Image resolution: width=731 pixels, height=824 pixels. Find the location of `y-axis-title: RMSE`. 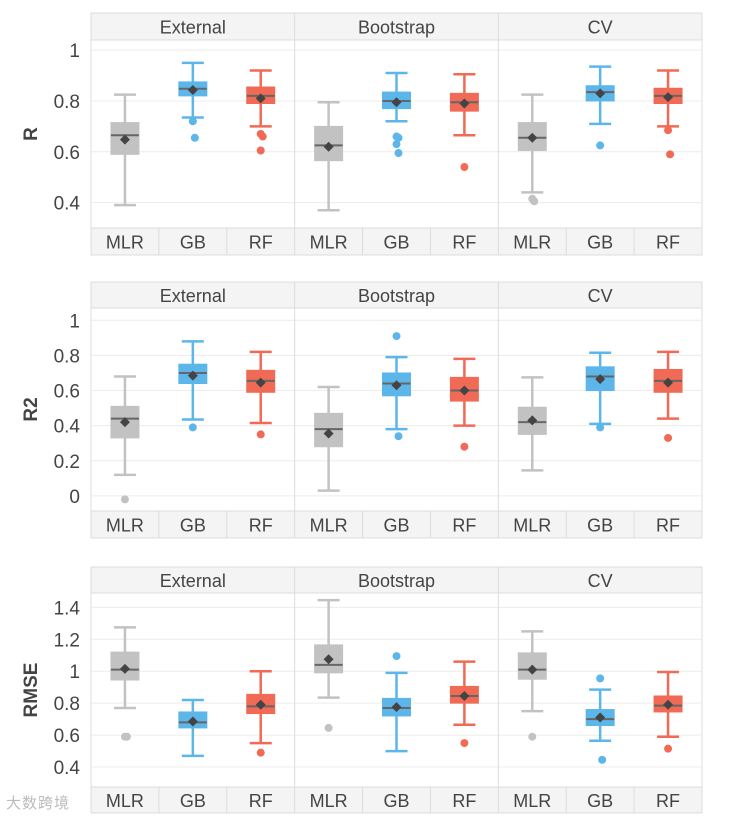

y-axis-title: RMSE is located at coordinates (31, 690).